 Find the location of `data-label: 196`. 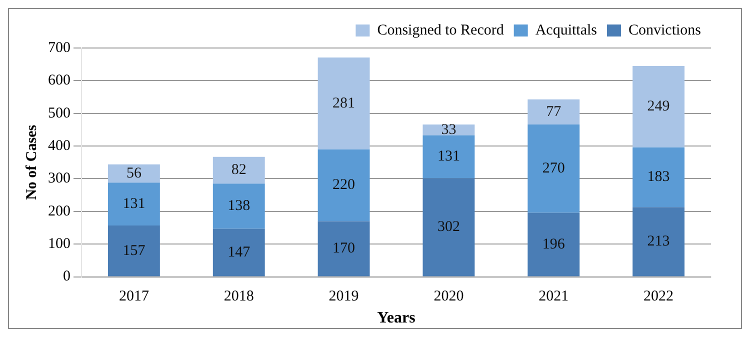

data-label: 196 is located at coordinates (554, 244).